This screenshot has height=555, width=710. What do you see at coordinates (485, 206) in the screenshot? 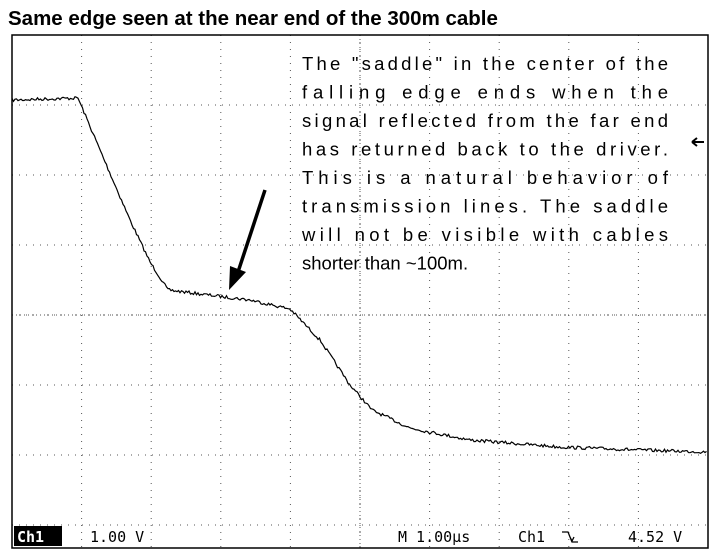
I see `annotation-line: transmission lines. The saddle` at bounding box center [485, 206].